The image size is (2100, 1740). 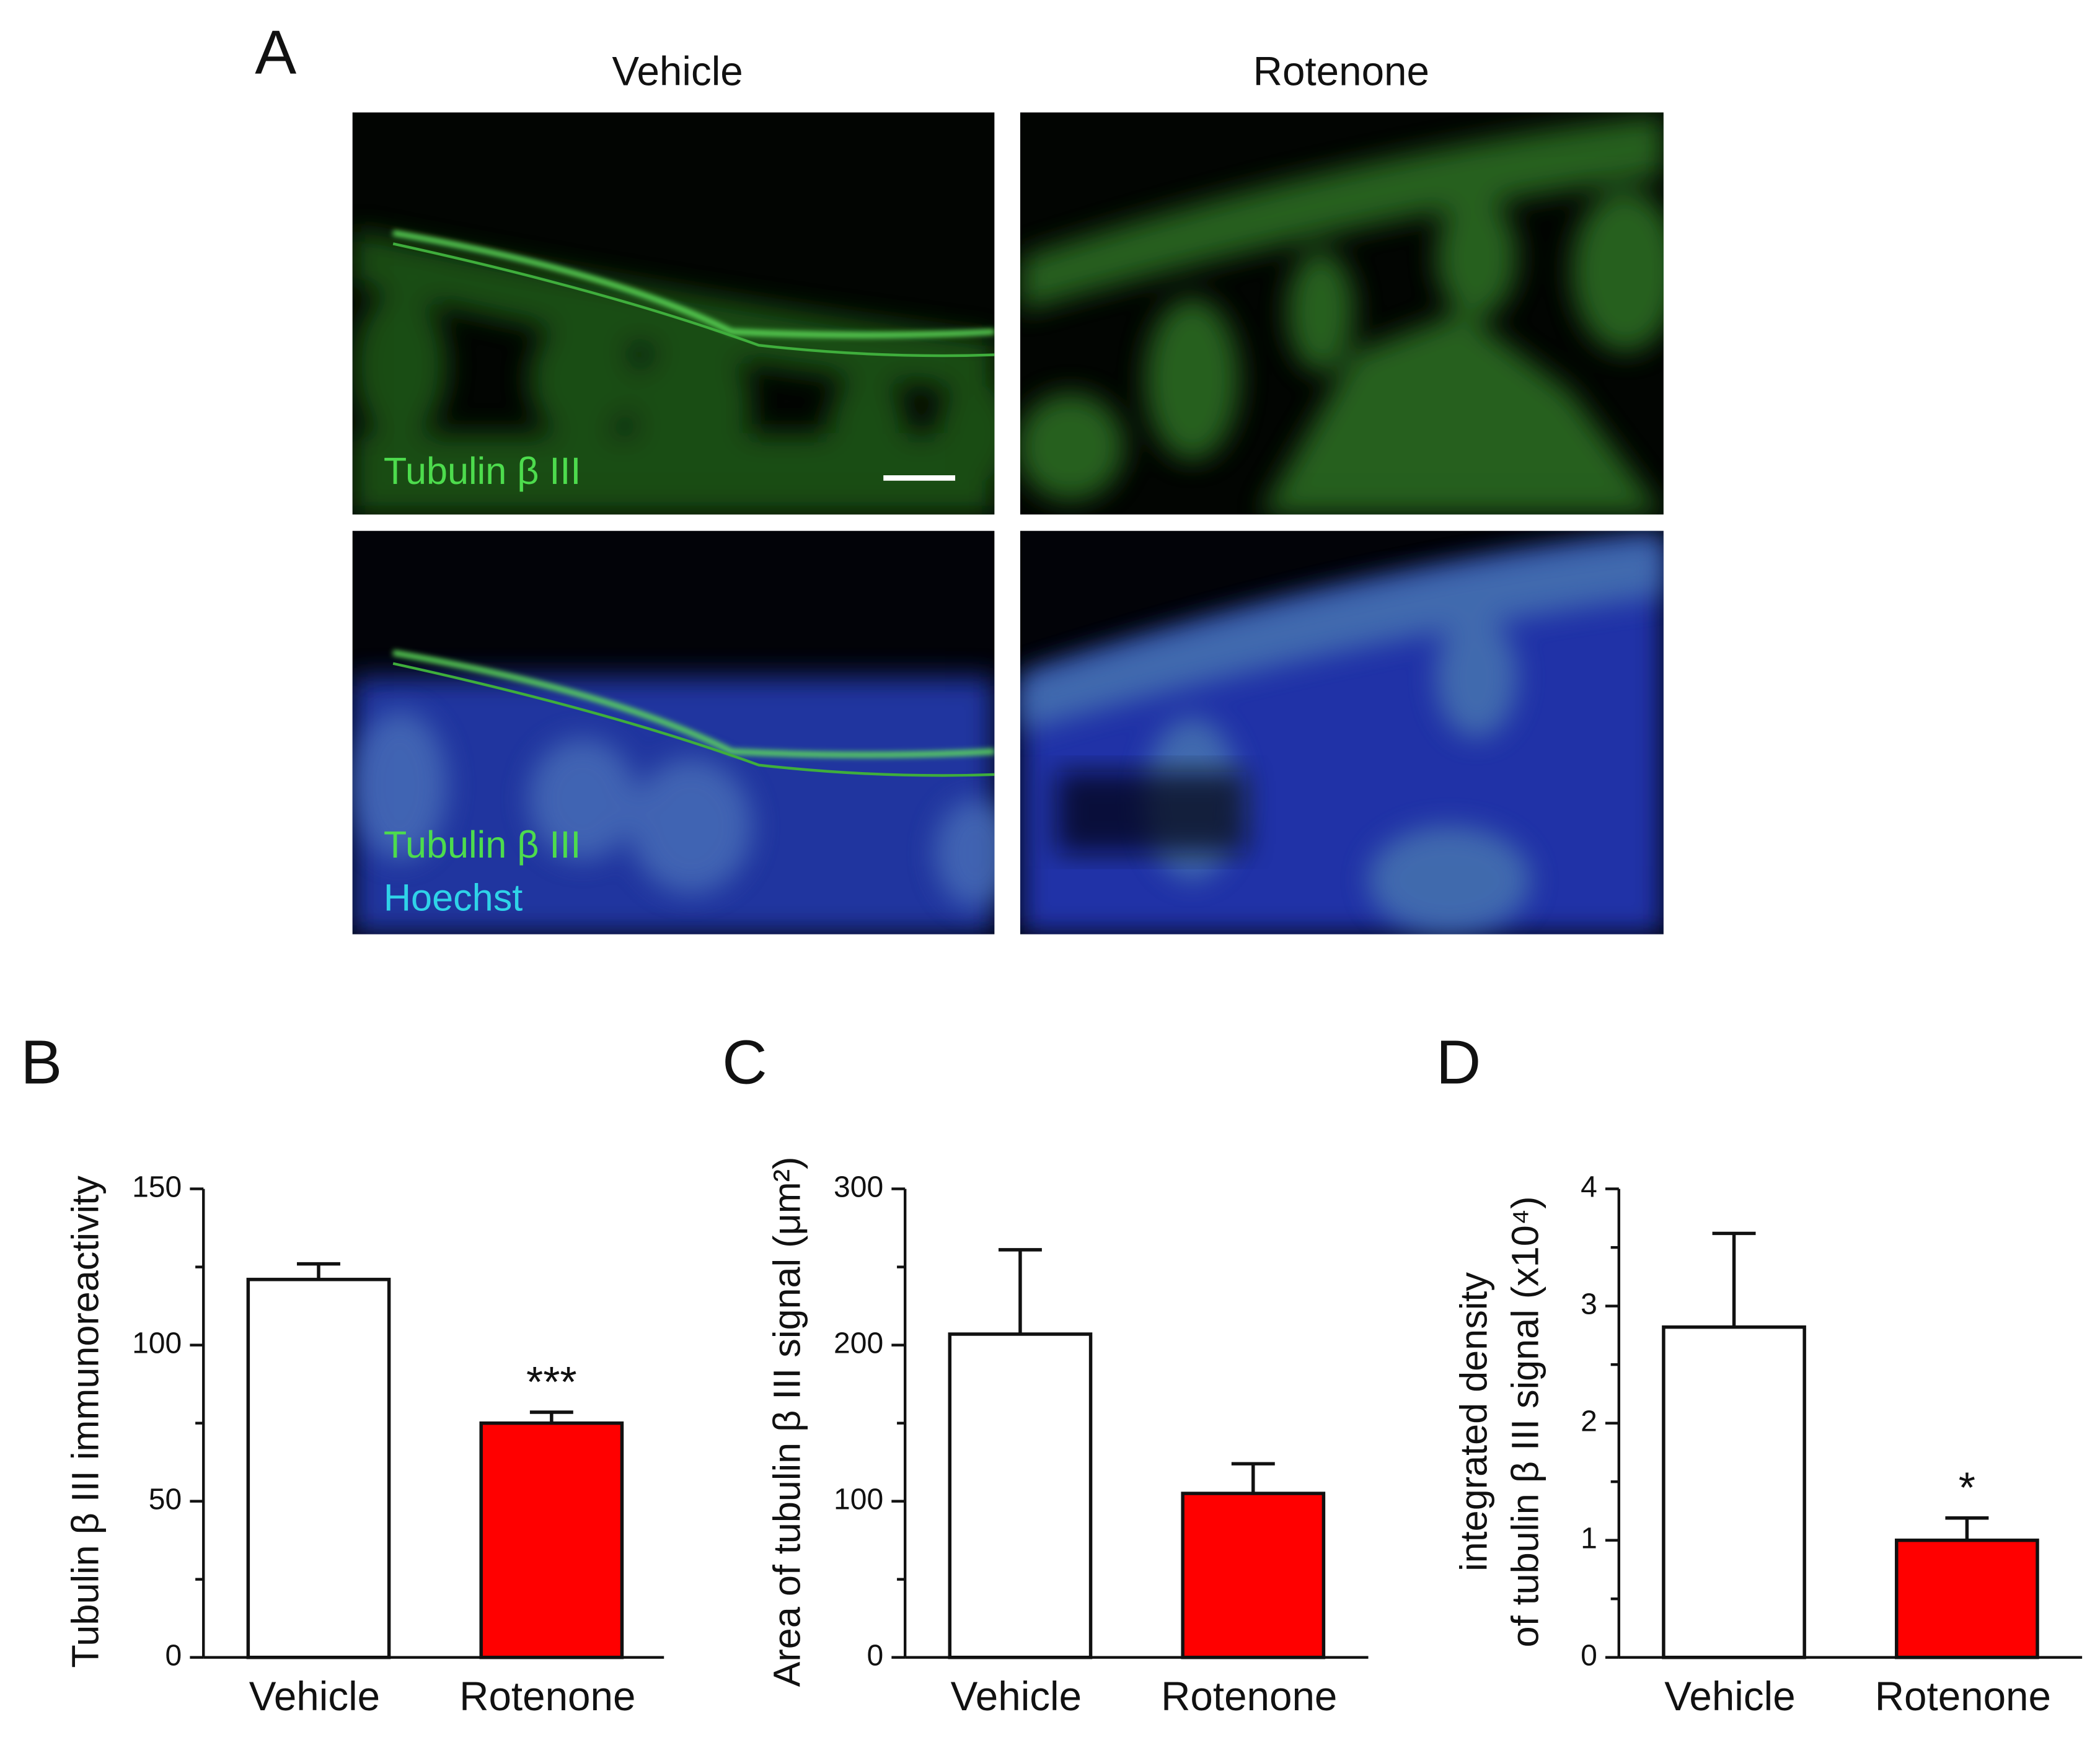 What do you see at coordinates (1589, 1421) in the screenshot?
I see `y-tick-label: 2` at bounding box center [1589, 1421].